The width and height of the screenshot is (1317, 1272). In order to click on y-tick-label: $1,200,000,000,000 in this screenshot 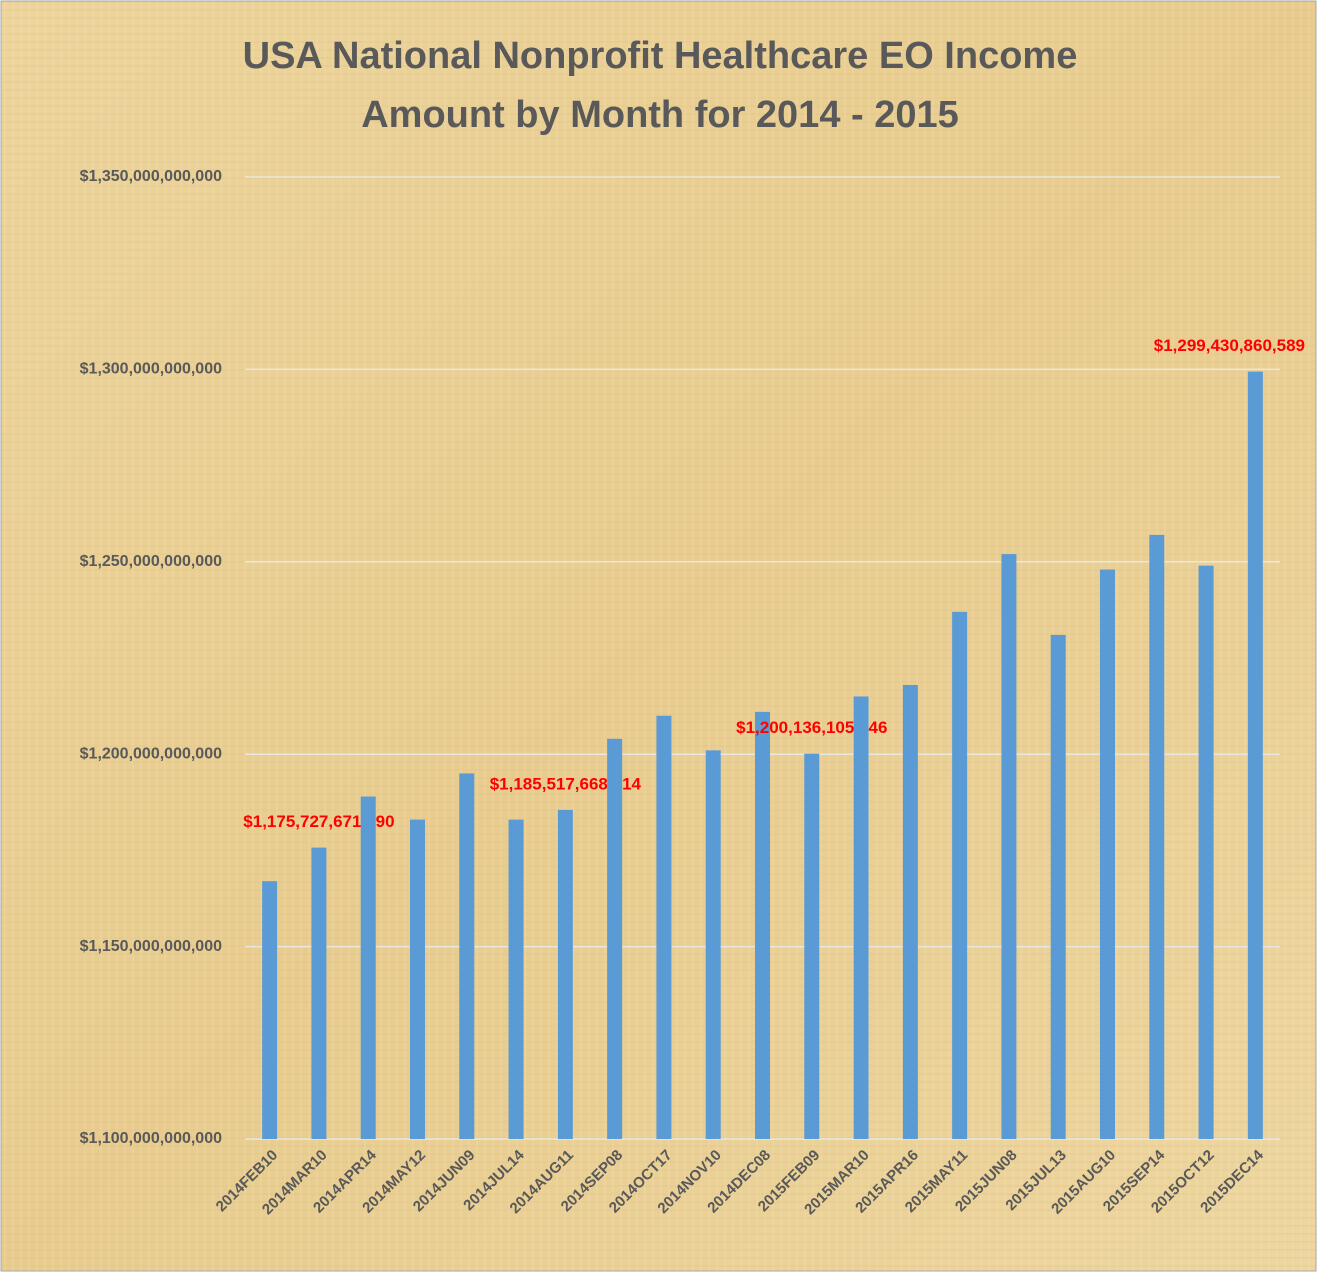, I will do `click(151, 753)`.